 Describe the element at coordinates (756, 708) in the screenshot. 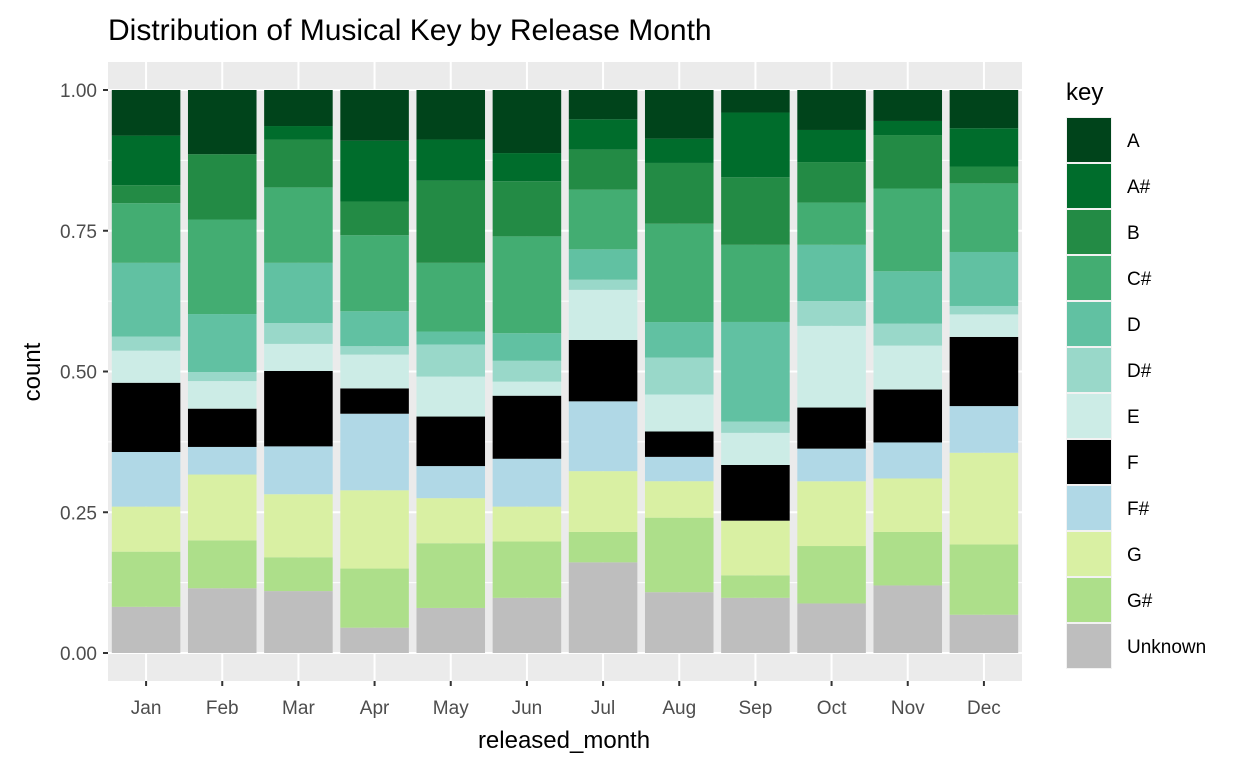

I see `x-tick-label: Sep` at that location.